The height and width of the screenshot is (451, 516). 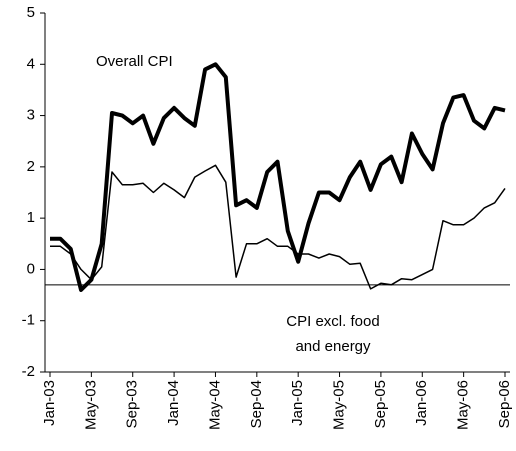 I want to click on x-tick-label: Sep-03, so click(x=132, y=404).